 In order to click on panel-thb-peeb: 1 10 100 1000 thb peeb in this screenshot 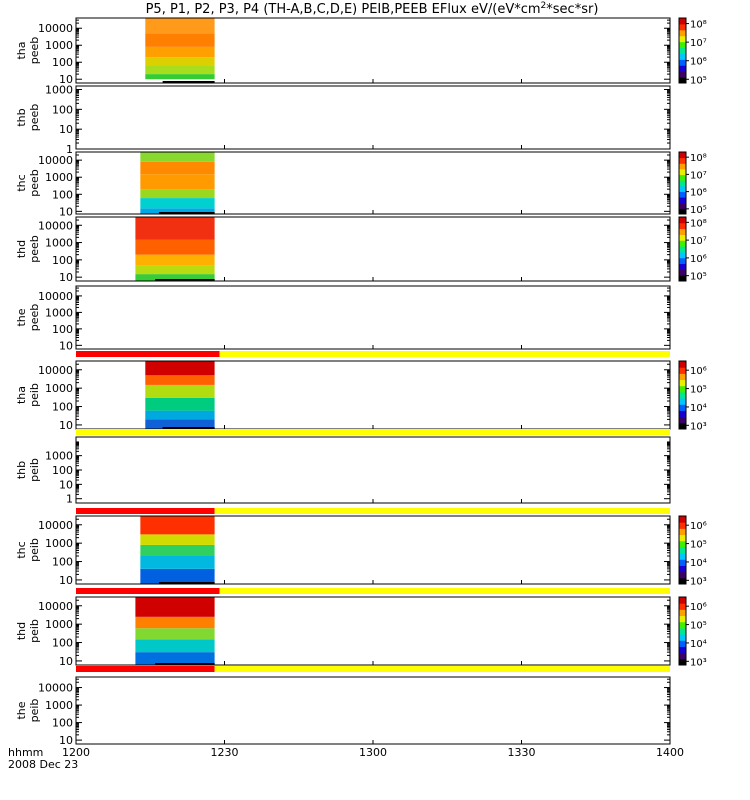, I will do `click(343, 119)`.